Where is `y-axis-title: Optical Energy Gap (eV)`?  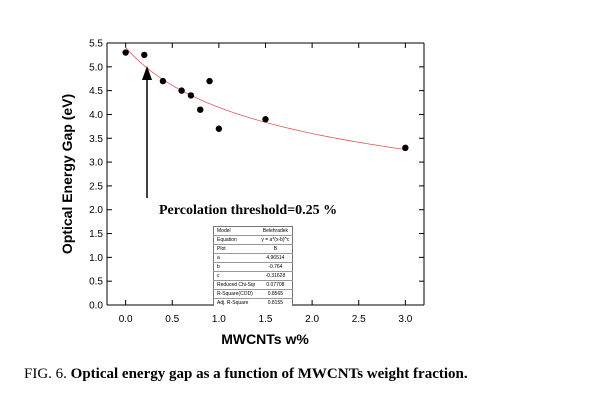
y-axis-title: Optical Energy Gap (eV) is located at coordinates (67, 174).